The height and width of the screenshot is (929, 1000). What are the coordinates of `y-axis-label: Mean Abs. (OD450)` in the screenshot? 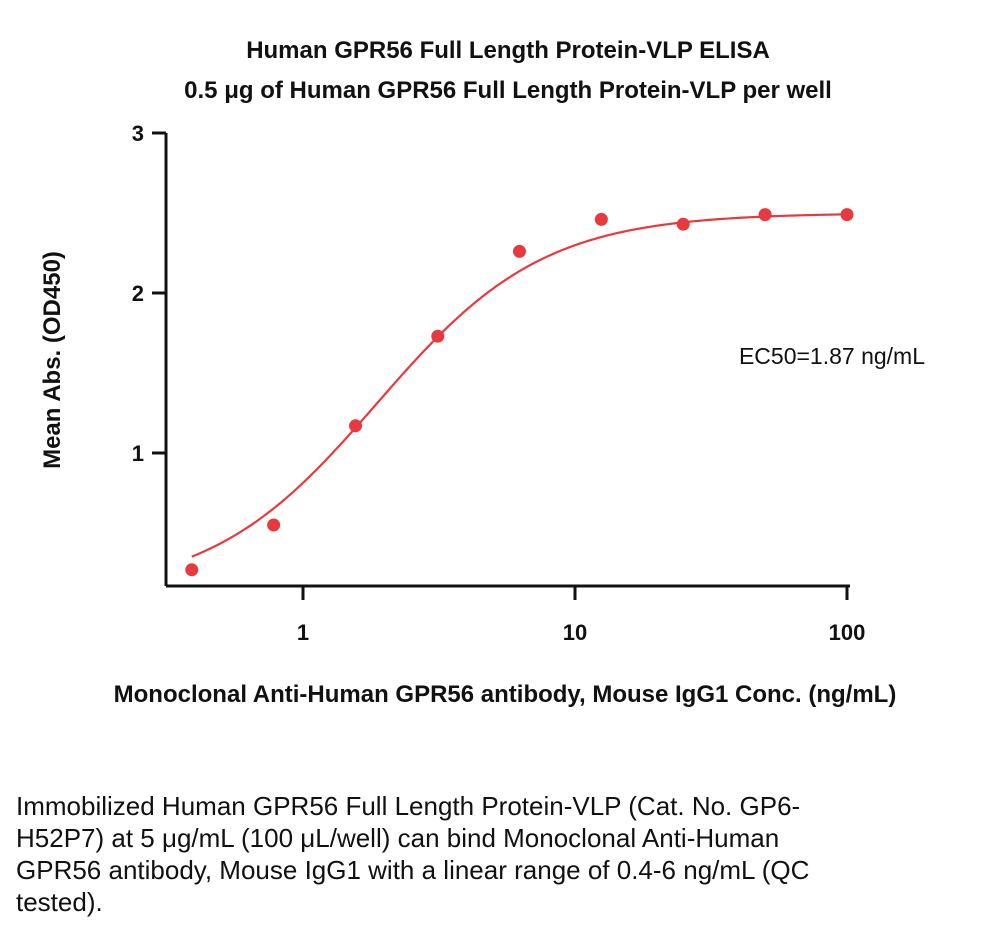 It's located at (52, 360).